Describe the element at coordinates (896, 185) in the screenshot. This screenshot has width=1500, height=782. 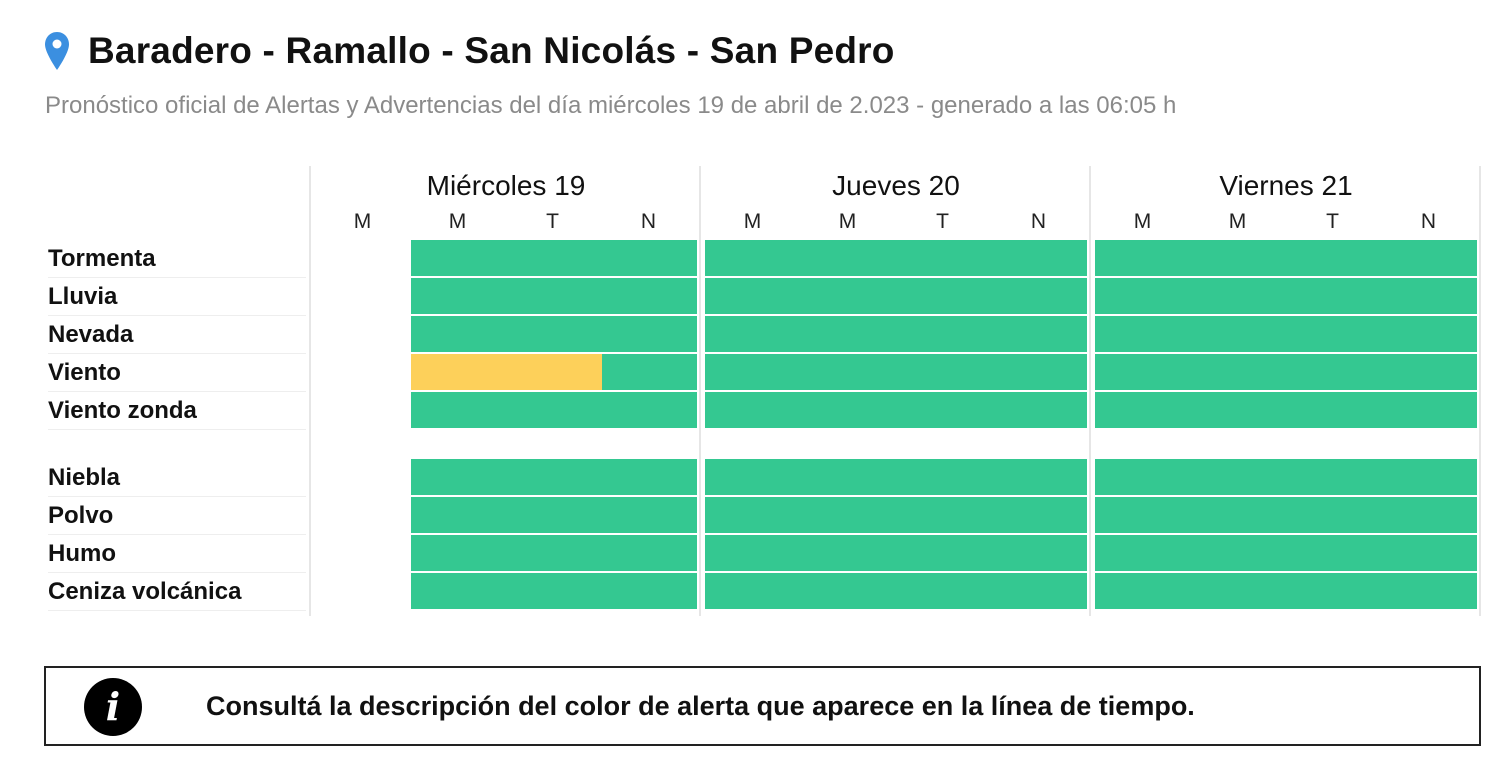
I see `day-header-2: Jueves 20` at that location.